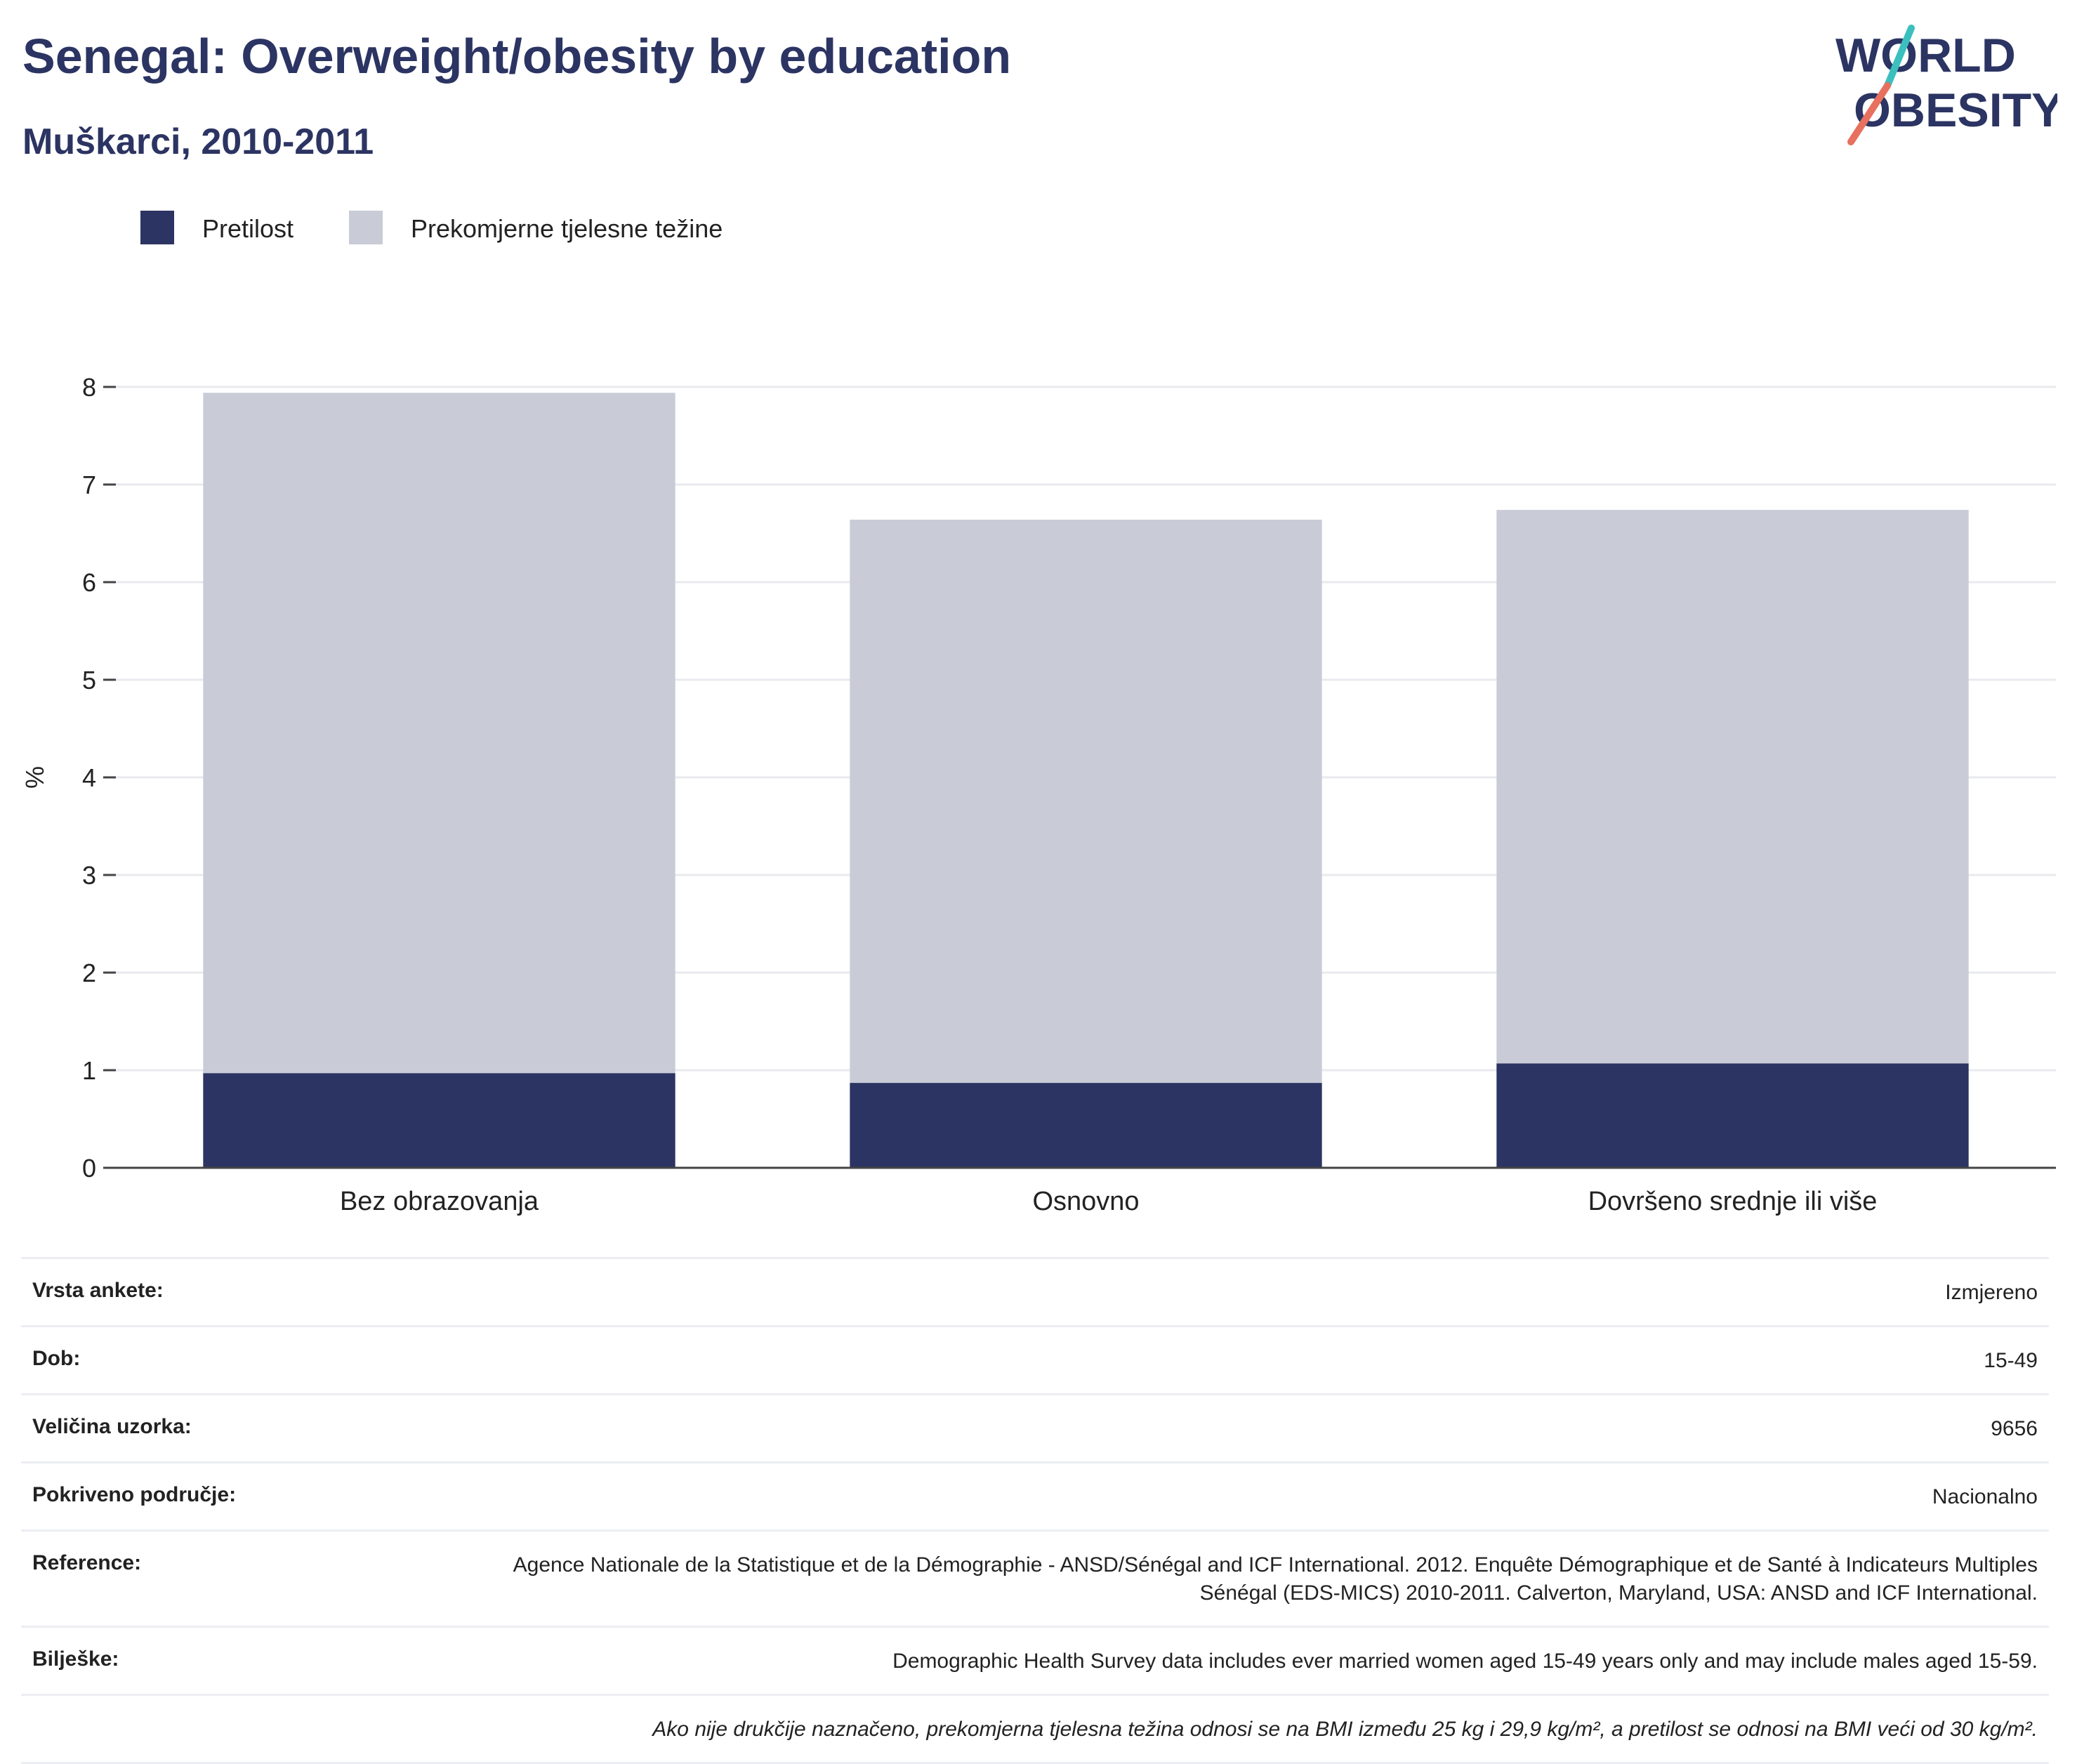 Image resolution: width=2077 pixels, height=1764 pixels. What do you see at coordinates (89, 875) in the screenshot?
I see `y-tick-label: 3` at bounding box center [89, 875].